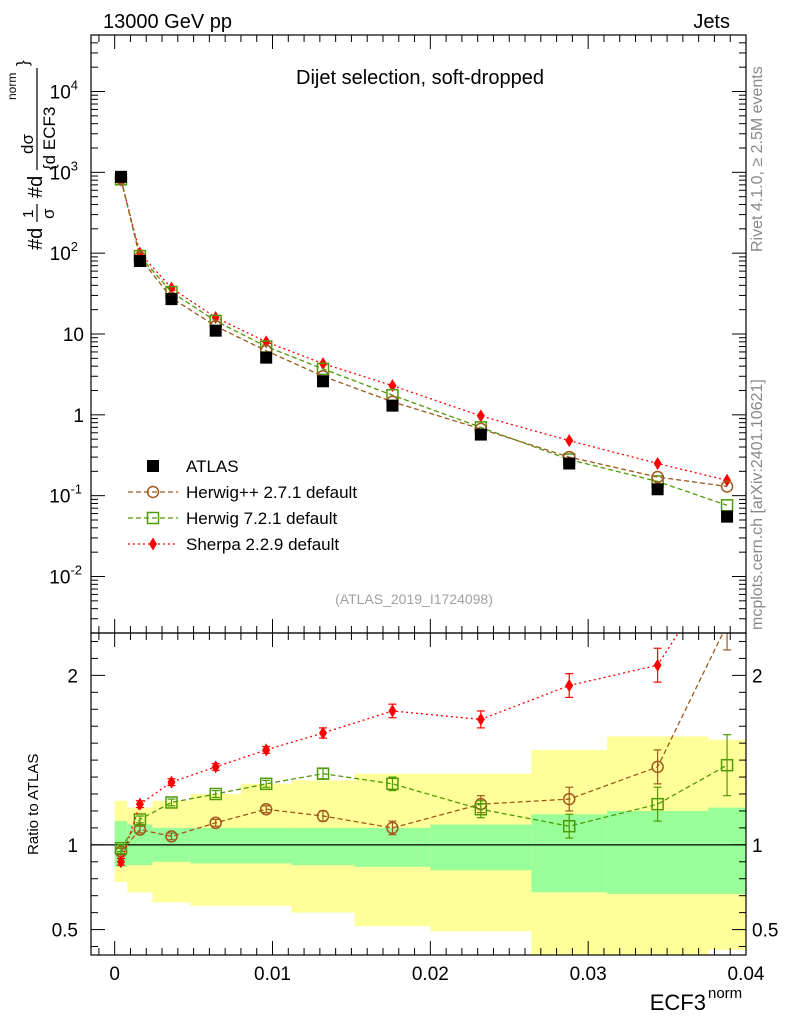 The width and height of the screenshot is (786, 1024). I want to click on mcplots-label: mcplots.cern.ch [arXiv:2401.10621], so click(757, 504).